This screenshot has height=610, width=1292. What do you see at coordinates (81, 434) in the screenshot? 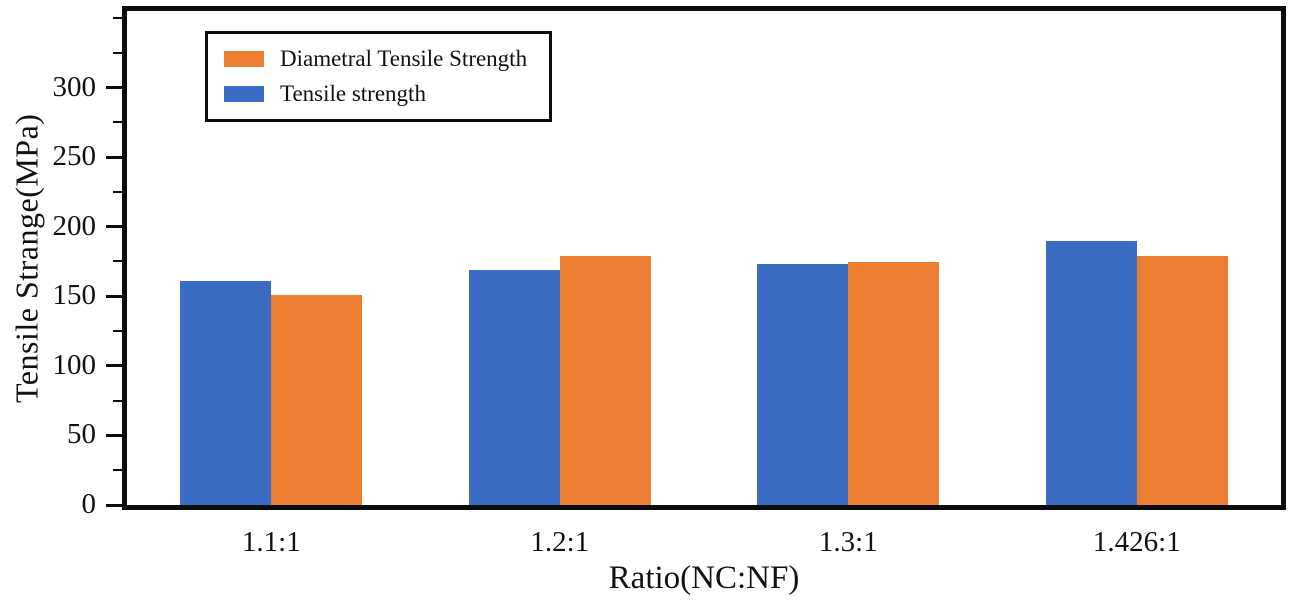
I see `y-tick-label: 50` at bounding box center [81, 434].